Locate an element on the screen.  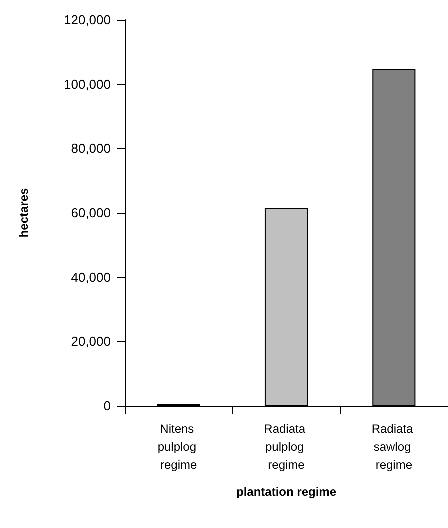
y-tick-label: 60,000 is located at coordinates (91, 213).